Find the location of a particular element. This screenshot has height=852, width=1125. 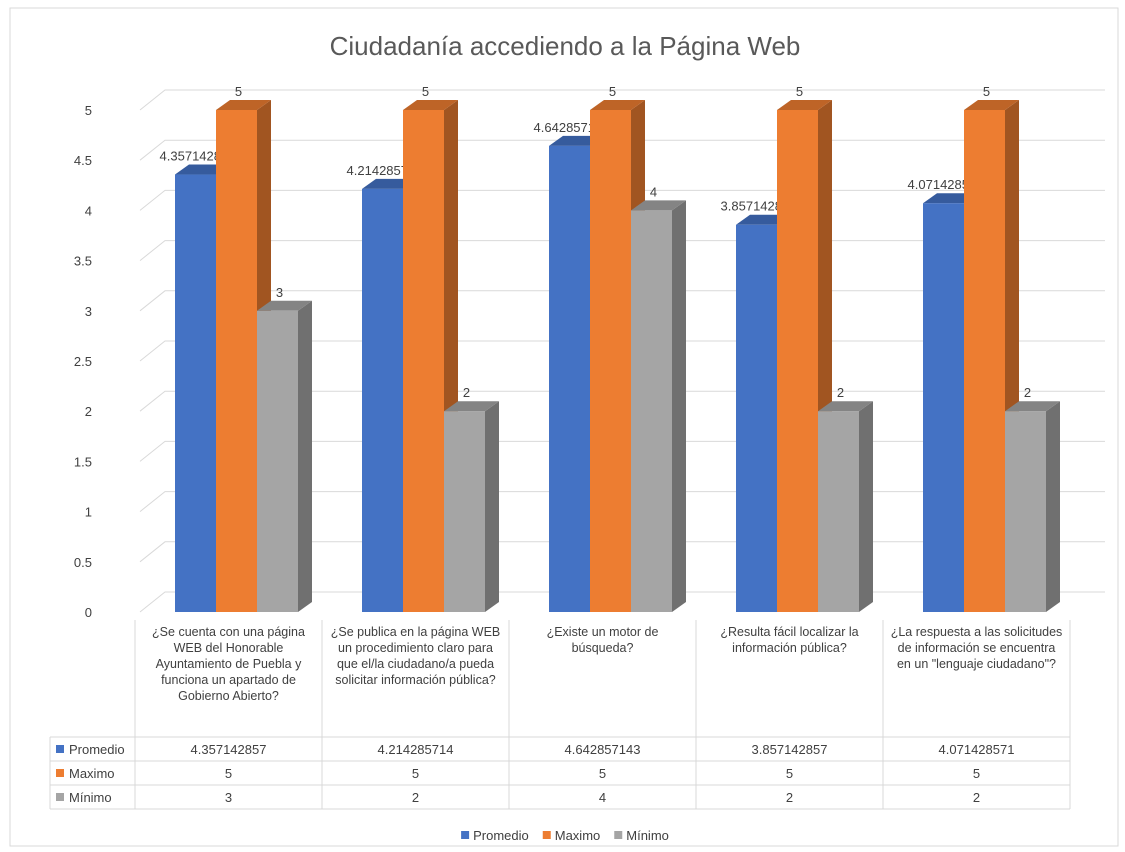

y-tick-label: 0.5 is located at coordinates (83, 562).